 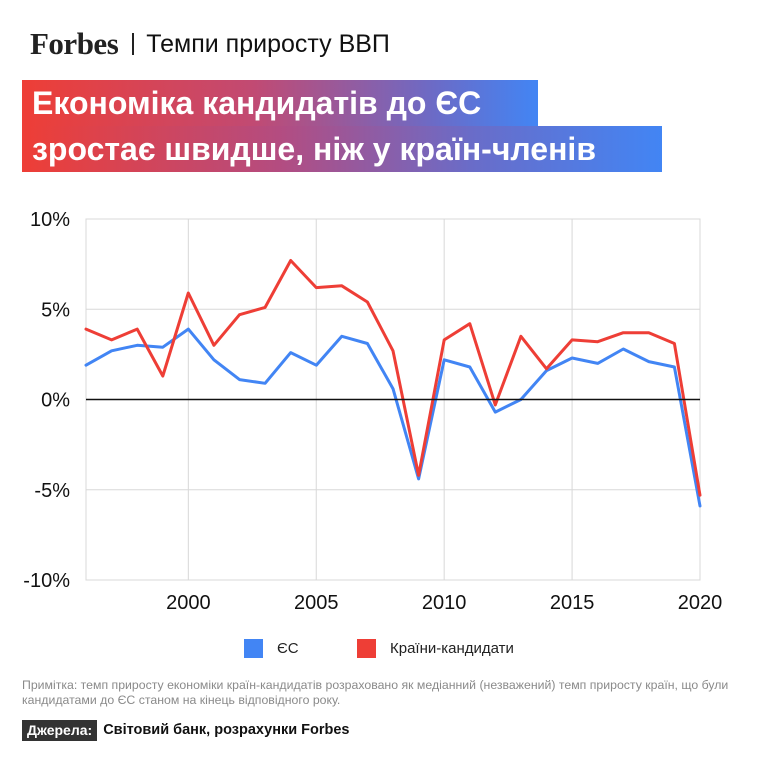 What do you see at coordinates (188, 603) in the screenshot?
I see `x-tick-label: 2000` at bounding box center [188, 603].